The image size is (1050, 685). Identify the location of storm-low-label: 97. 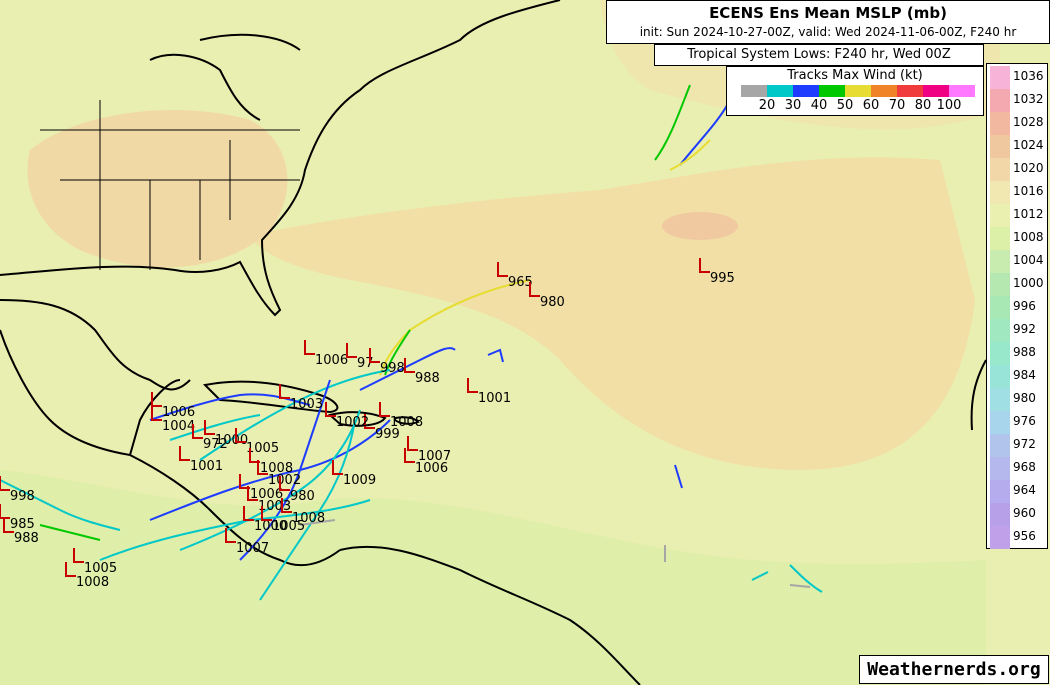
(365, 363).